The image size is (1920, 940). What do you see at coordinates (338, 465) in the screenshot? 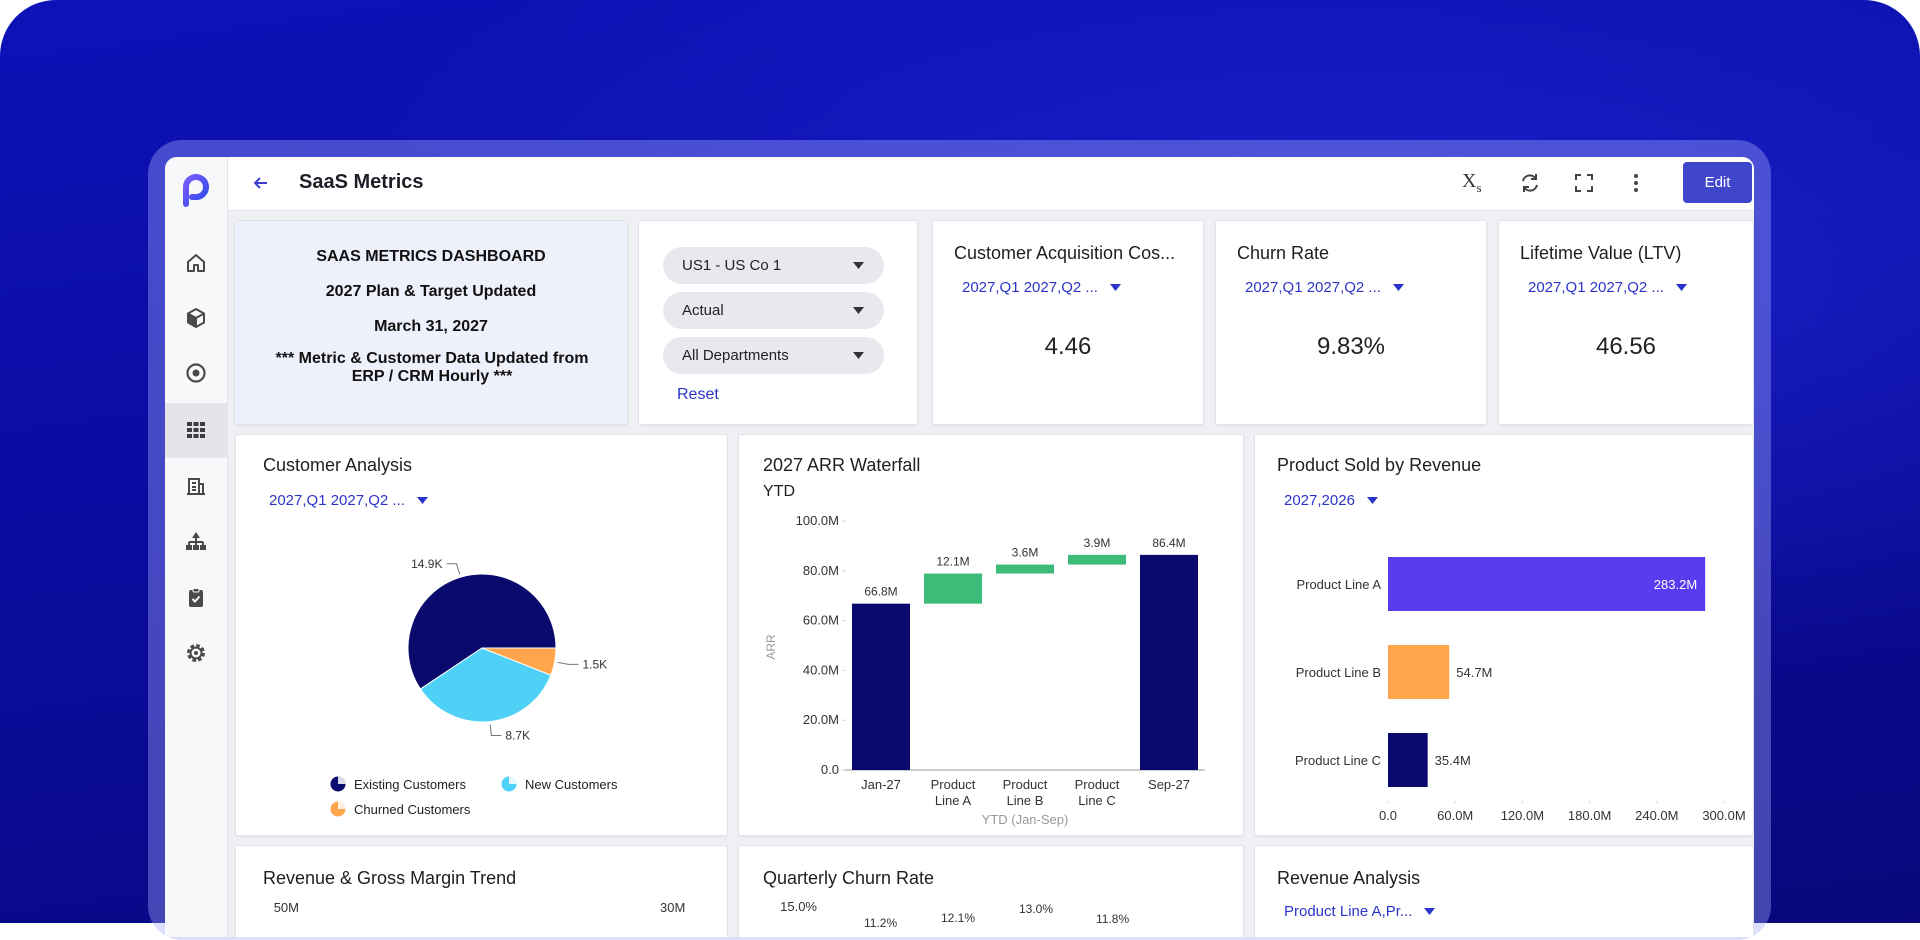
I see `panel-title: Customer Analysis` at bounding box center [338, 465].